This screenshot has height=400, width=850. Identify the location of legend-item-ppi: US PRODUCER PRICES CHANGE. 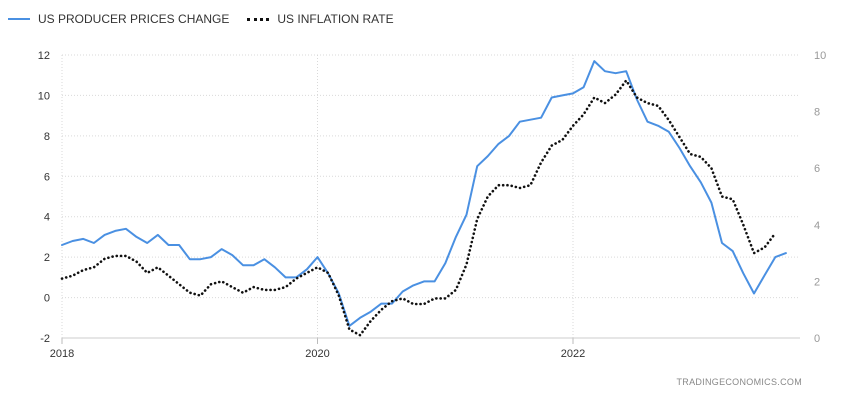
(118, 19).